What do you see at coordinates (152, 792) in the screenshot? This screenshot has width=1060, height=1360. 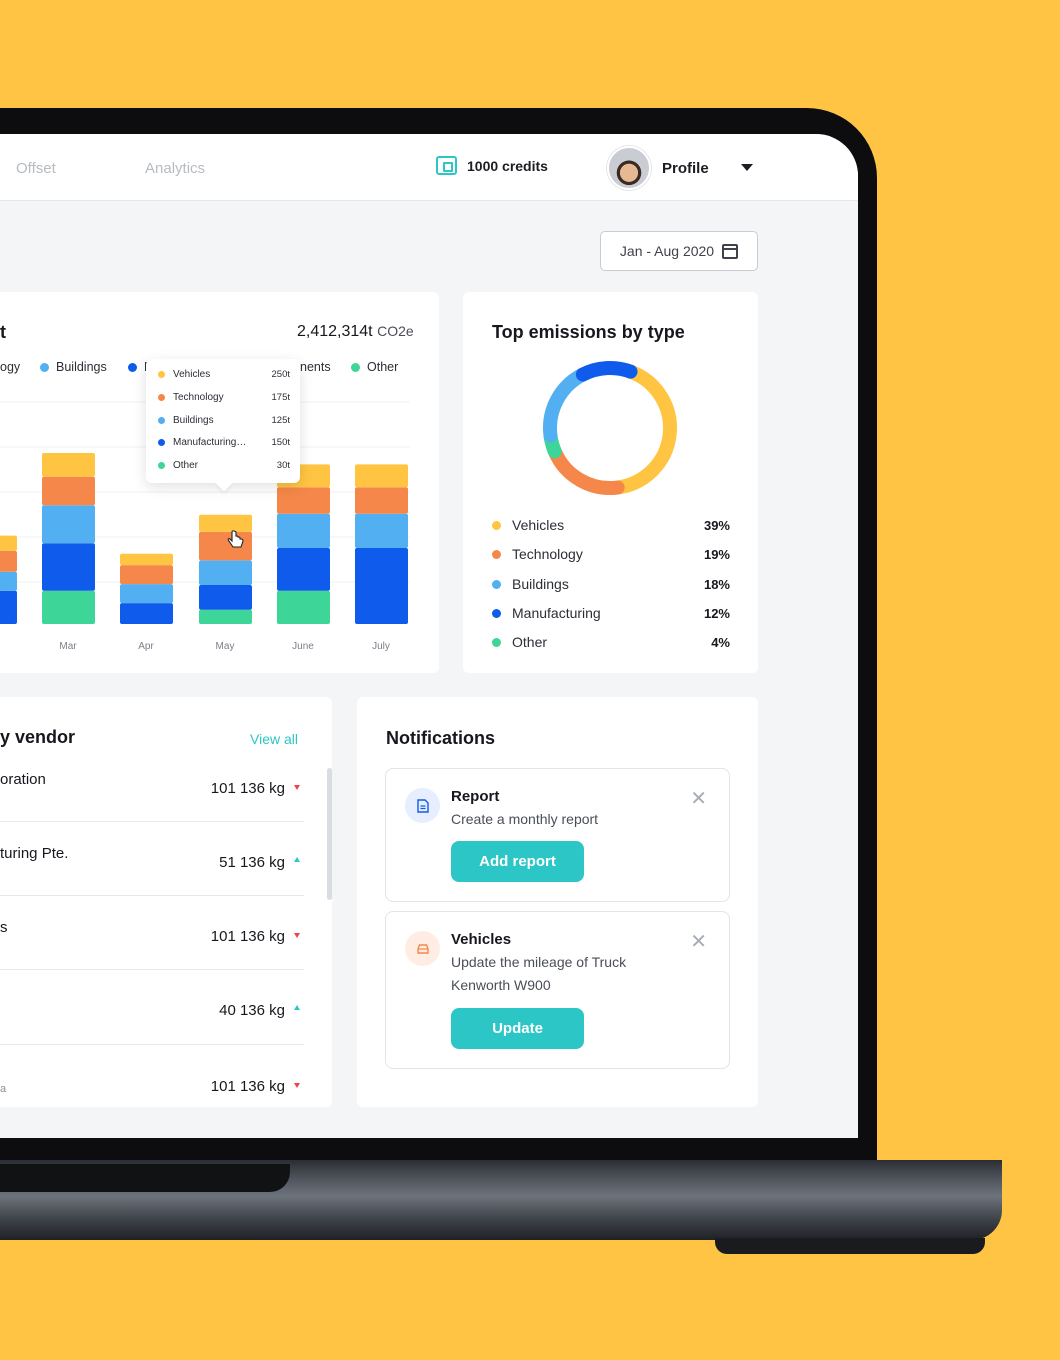 I see `vendor-row: oration 101 136 kg` at bounding box center [152, 792].